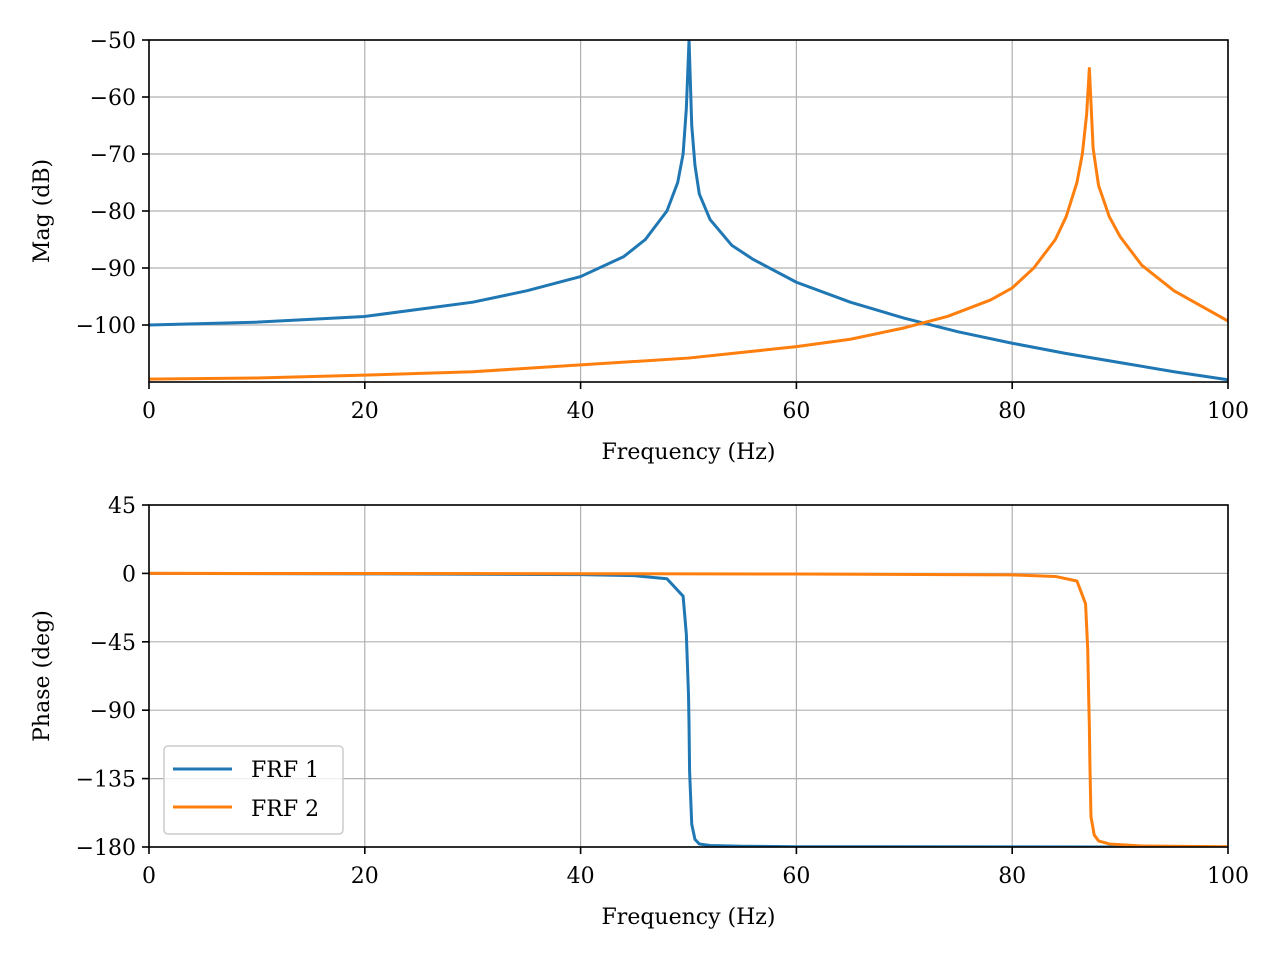  I want to click on magnitude-y-tick-label-0: −50, so click(113, 41).